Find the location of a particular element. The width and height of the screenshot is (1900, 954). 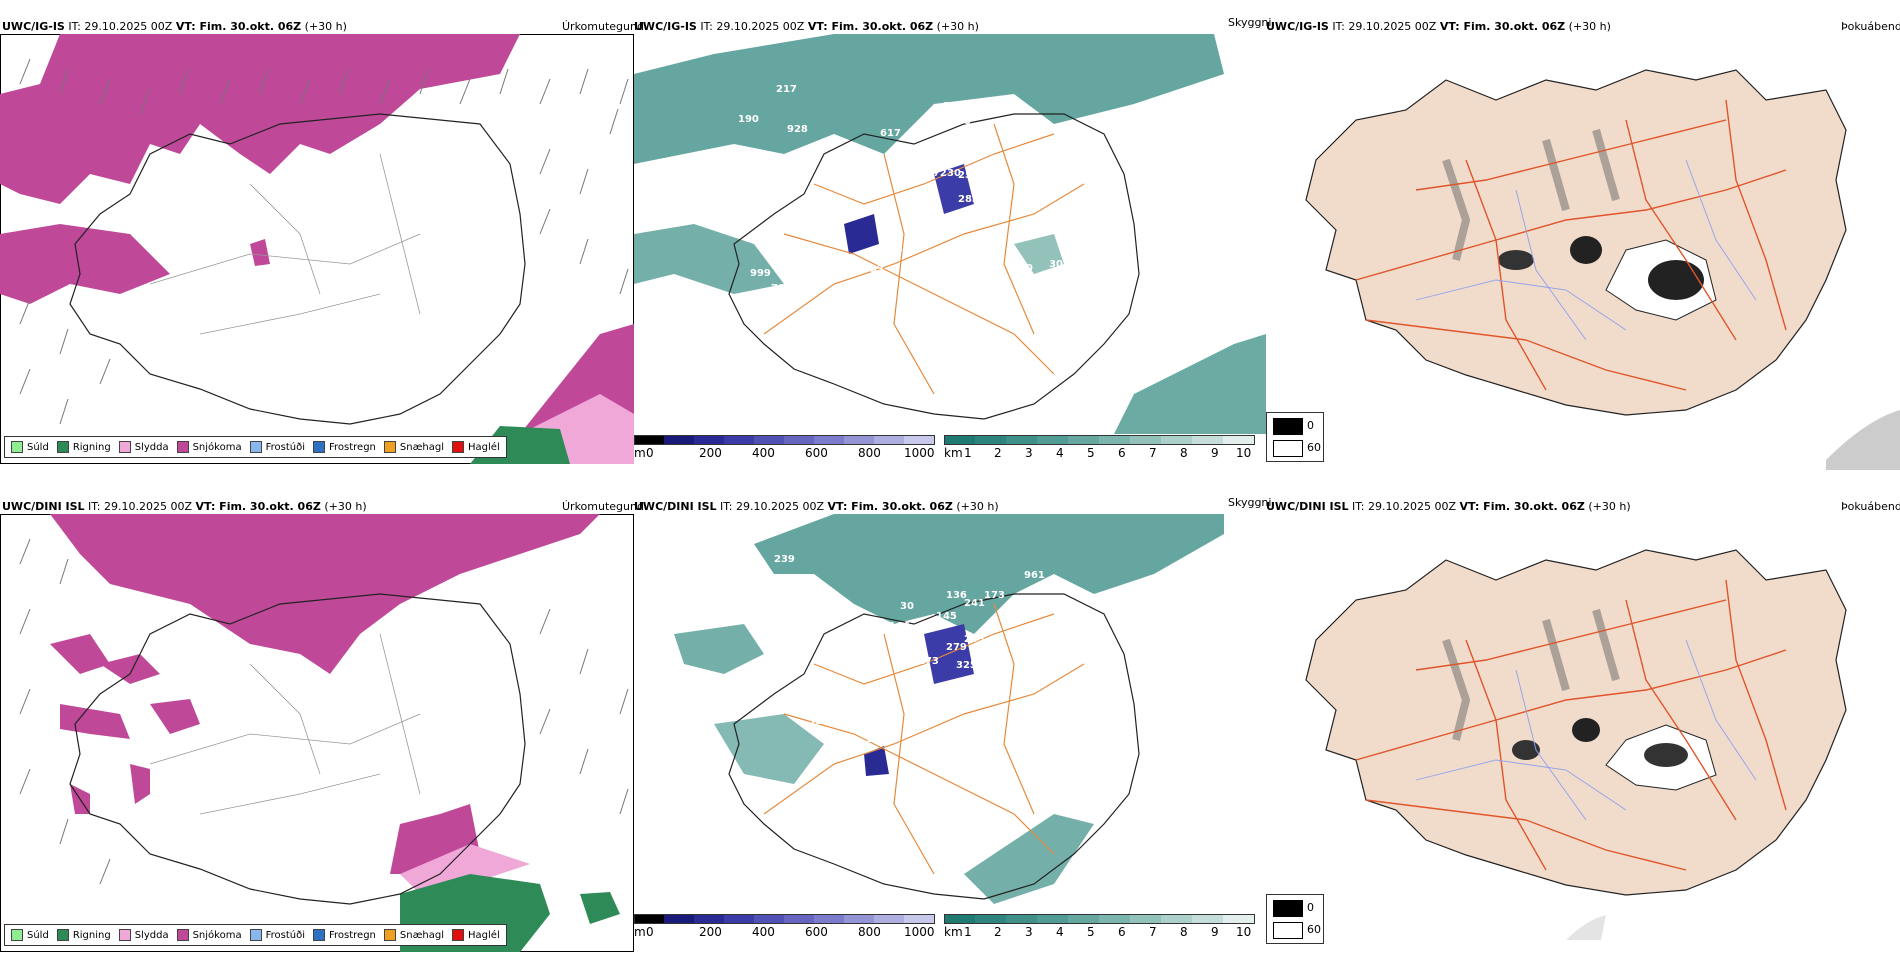

cloud-label: 325 is located at coordinates (966, 665).